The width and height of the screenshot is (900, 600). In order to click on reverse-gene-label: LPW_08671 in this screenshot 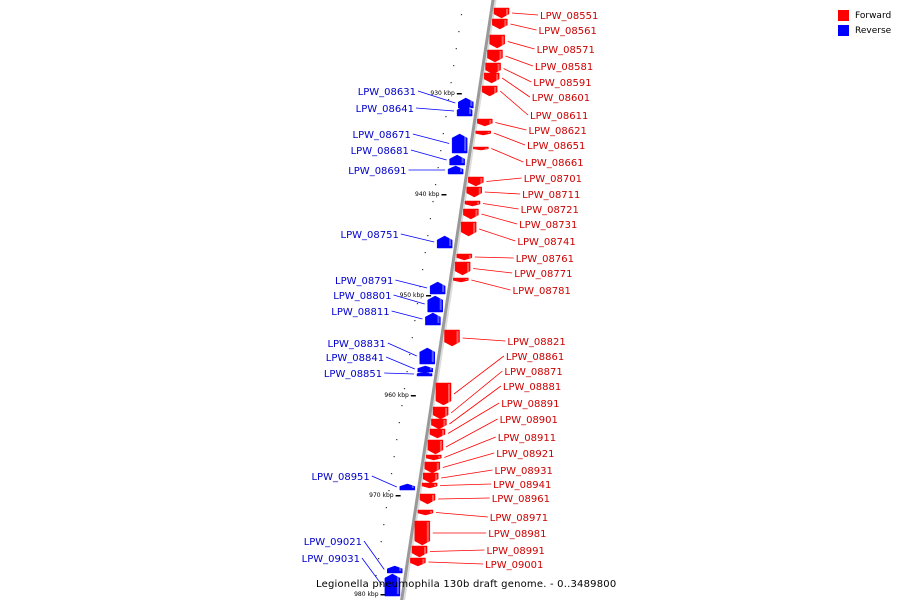, I will do `click(382, 135)`.